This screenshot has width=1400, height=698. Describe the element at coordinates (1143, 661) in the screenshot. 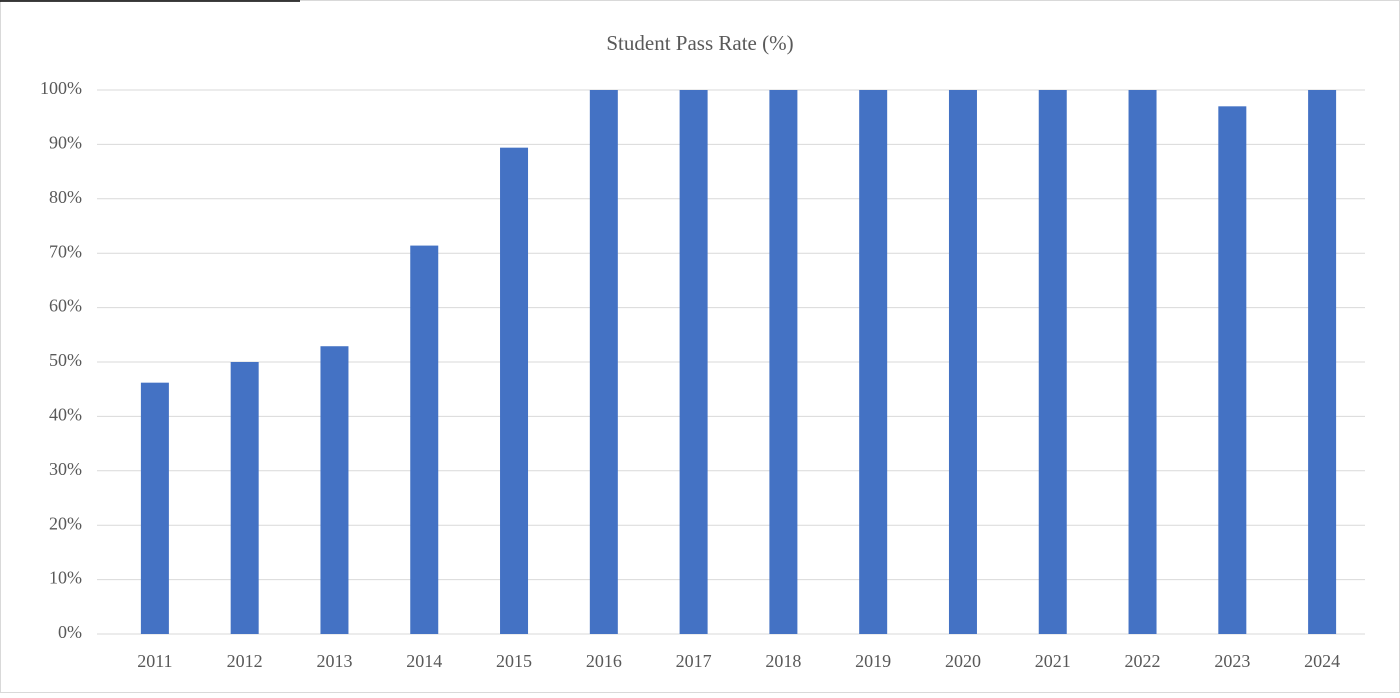

I see `x-tick-label: 2022` at that location.